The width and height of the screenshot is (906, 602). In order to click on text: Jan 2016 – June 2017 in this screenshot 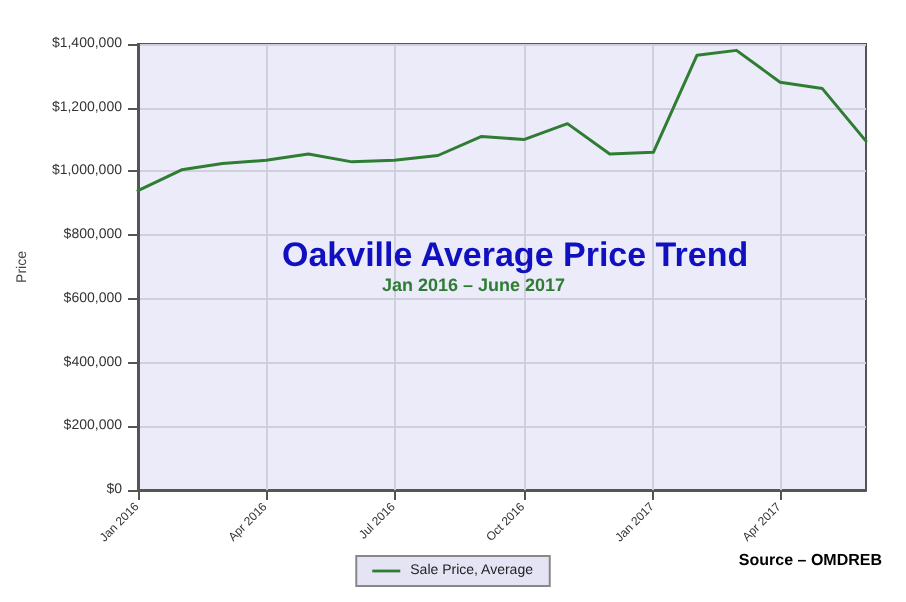, I will do `click(474, 285)`.